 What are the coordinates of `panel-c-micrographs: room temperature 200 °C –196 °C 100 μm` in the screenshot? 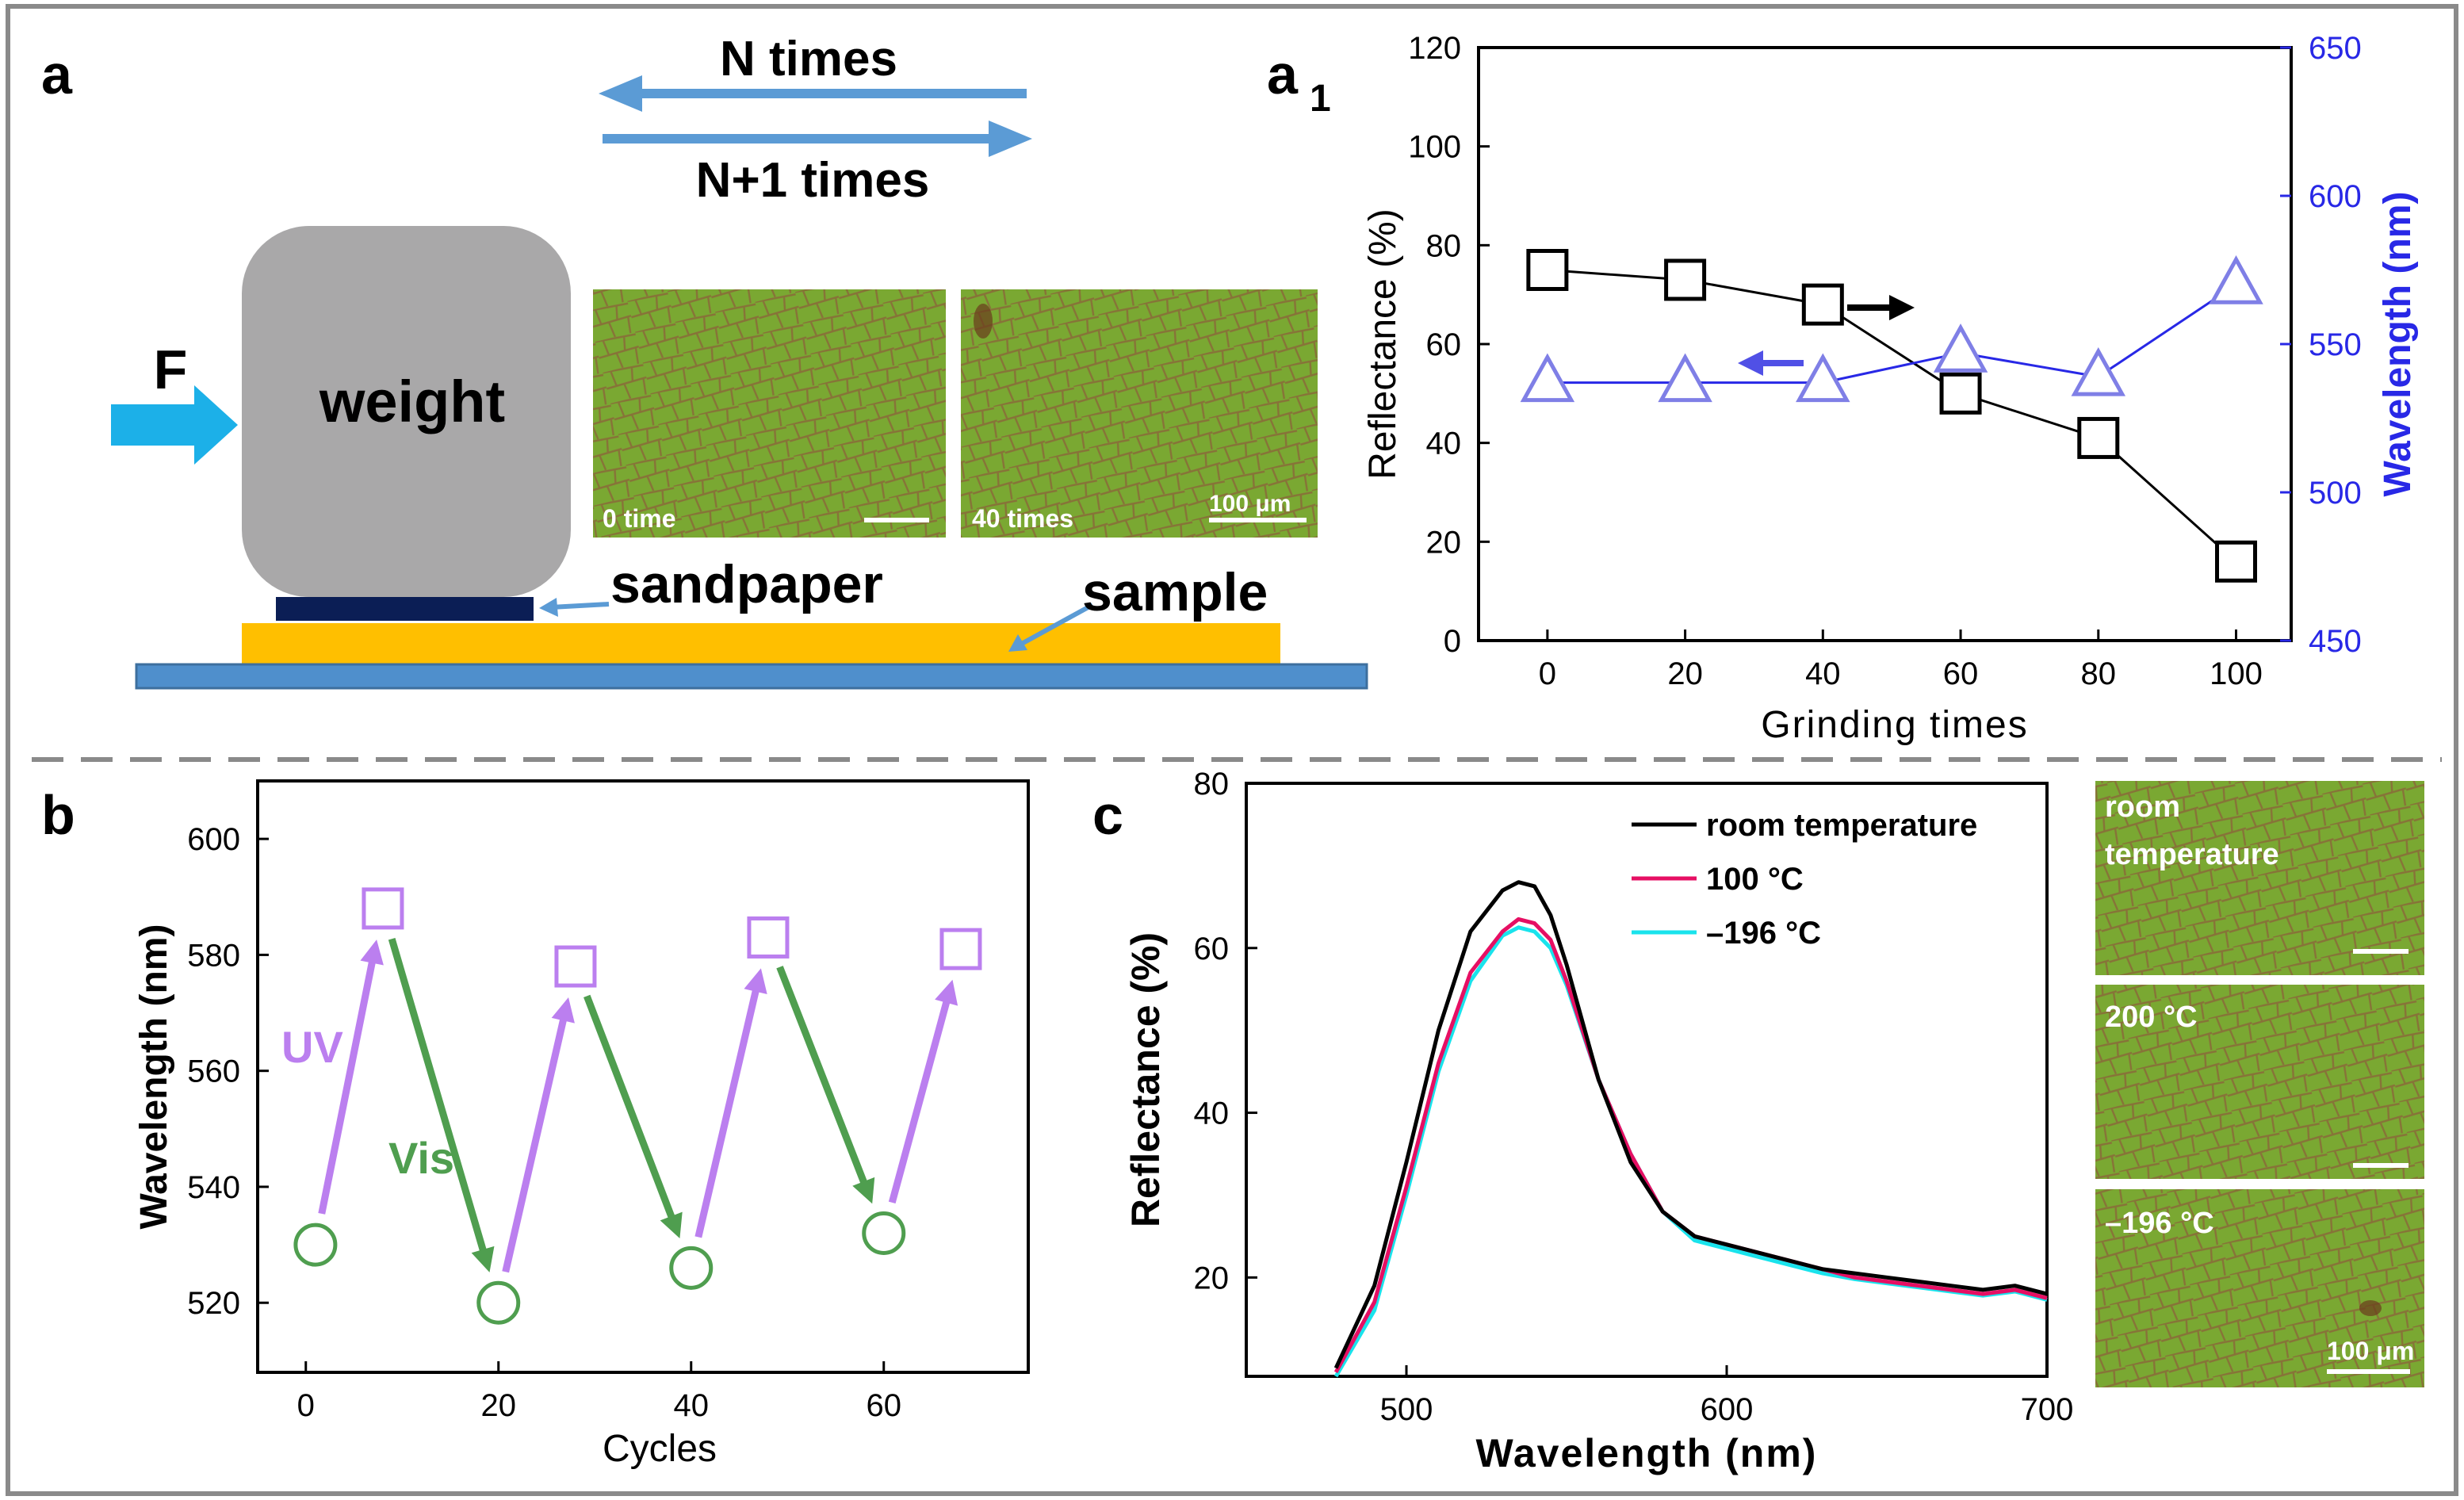 It's located at (2259, 1084).